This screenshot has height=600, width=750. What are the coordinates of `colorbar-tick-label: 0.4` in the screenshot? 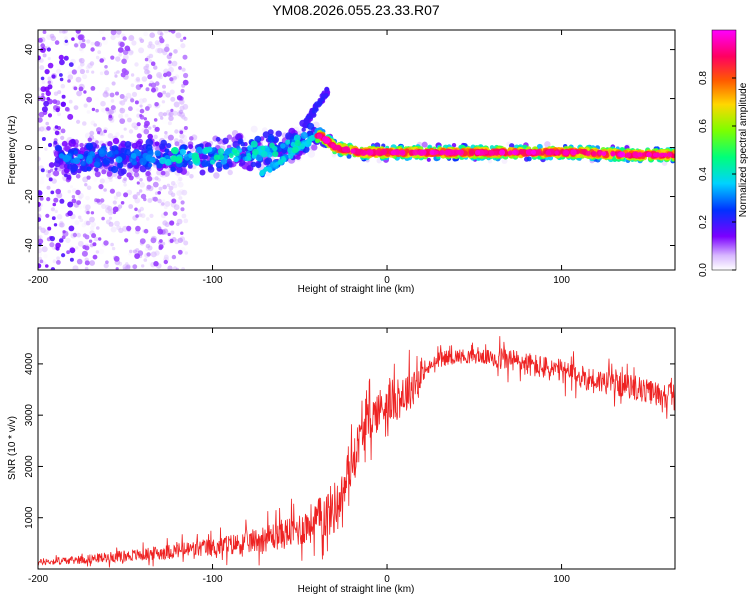 It's located at (703, 174).